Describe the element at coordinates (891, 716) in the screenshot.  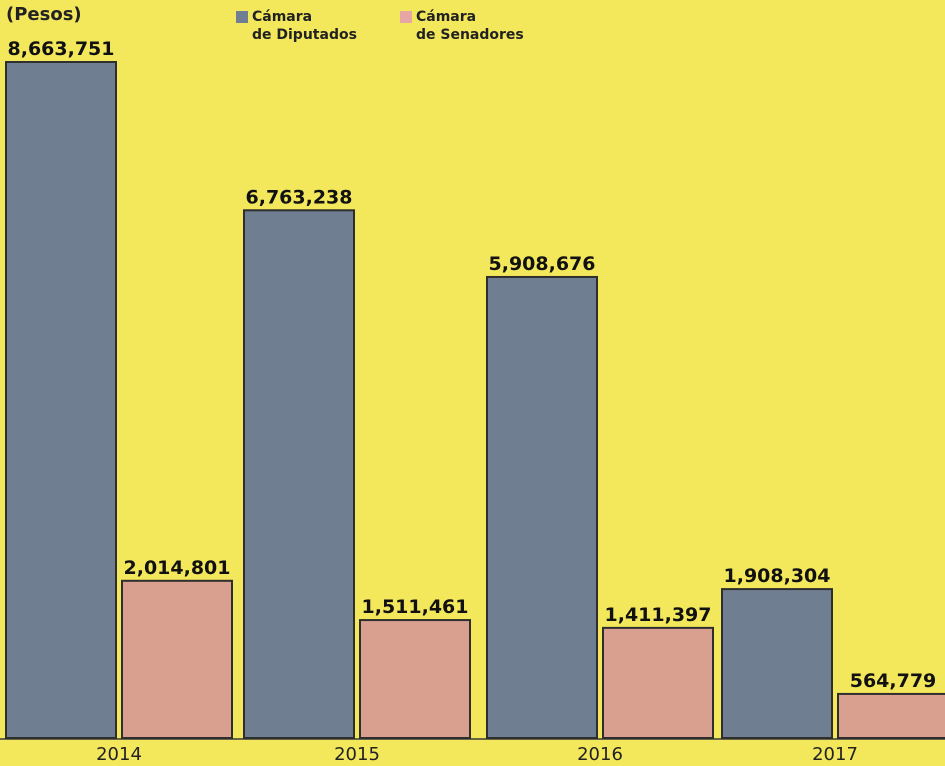
I see `bar-2017-senadores` at that location.